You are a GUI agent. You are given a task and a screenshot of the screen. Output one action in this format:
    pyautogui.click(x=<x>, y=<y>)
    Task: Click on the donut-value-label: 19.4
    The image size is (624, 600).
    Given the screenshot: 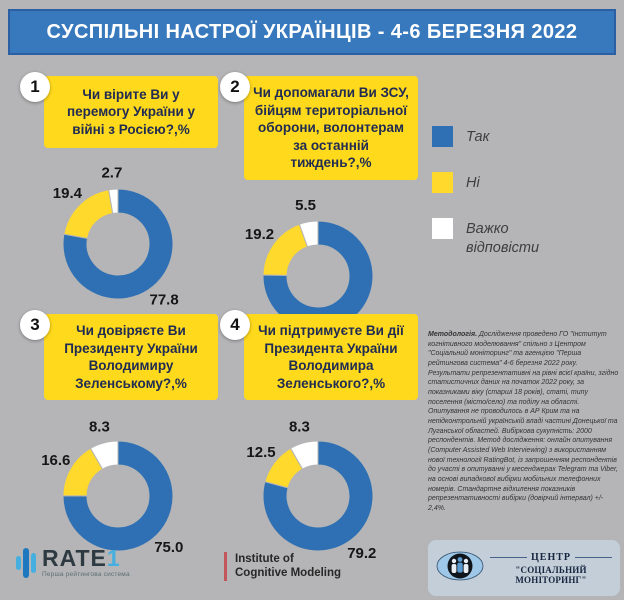 What is the action you would take?
    pyautogui.click(x=68, y=193)
    